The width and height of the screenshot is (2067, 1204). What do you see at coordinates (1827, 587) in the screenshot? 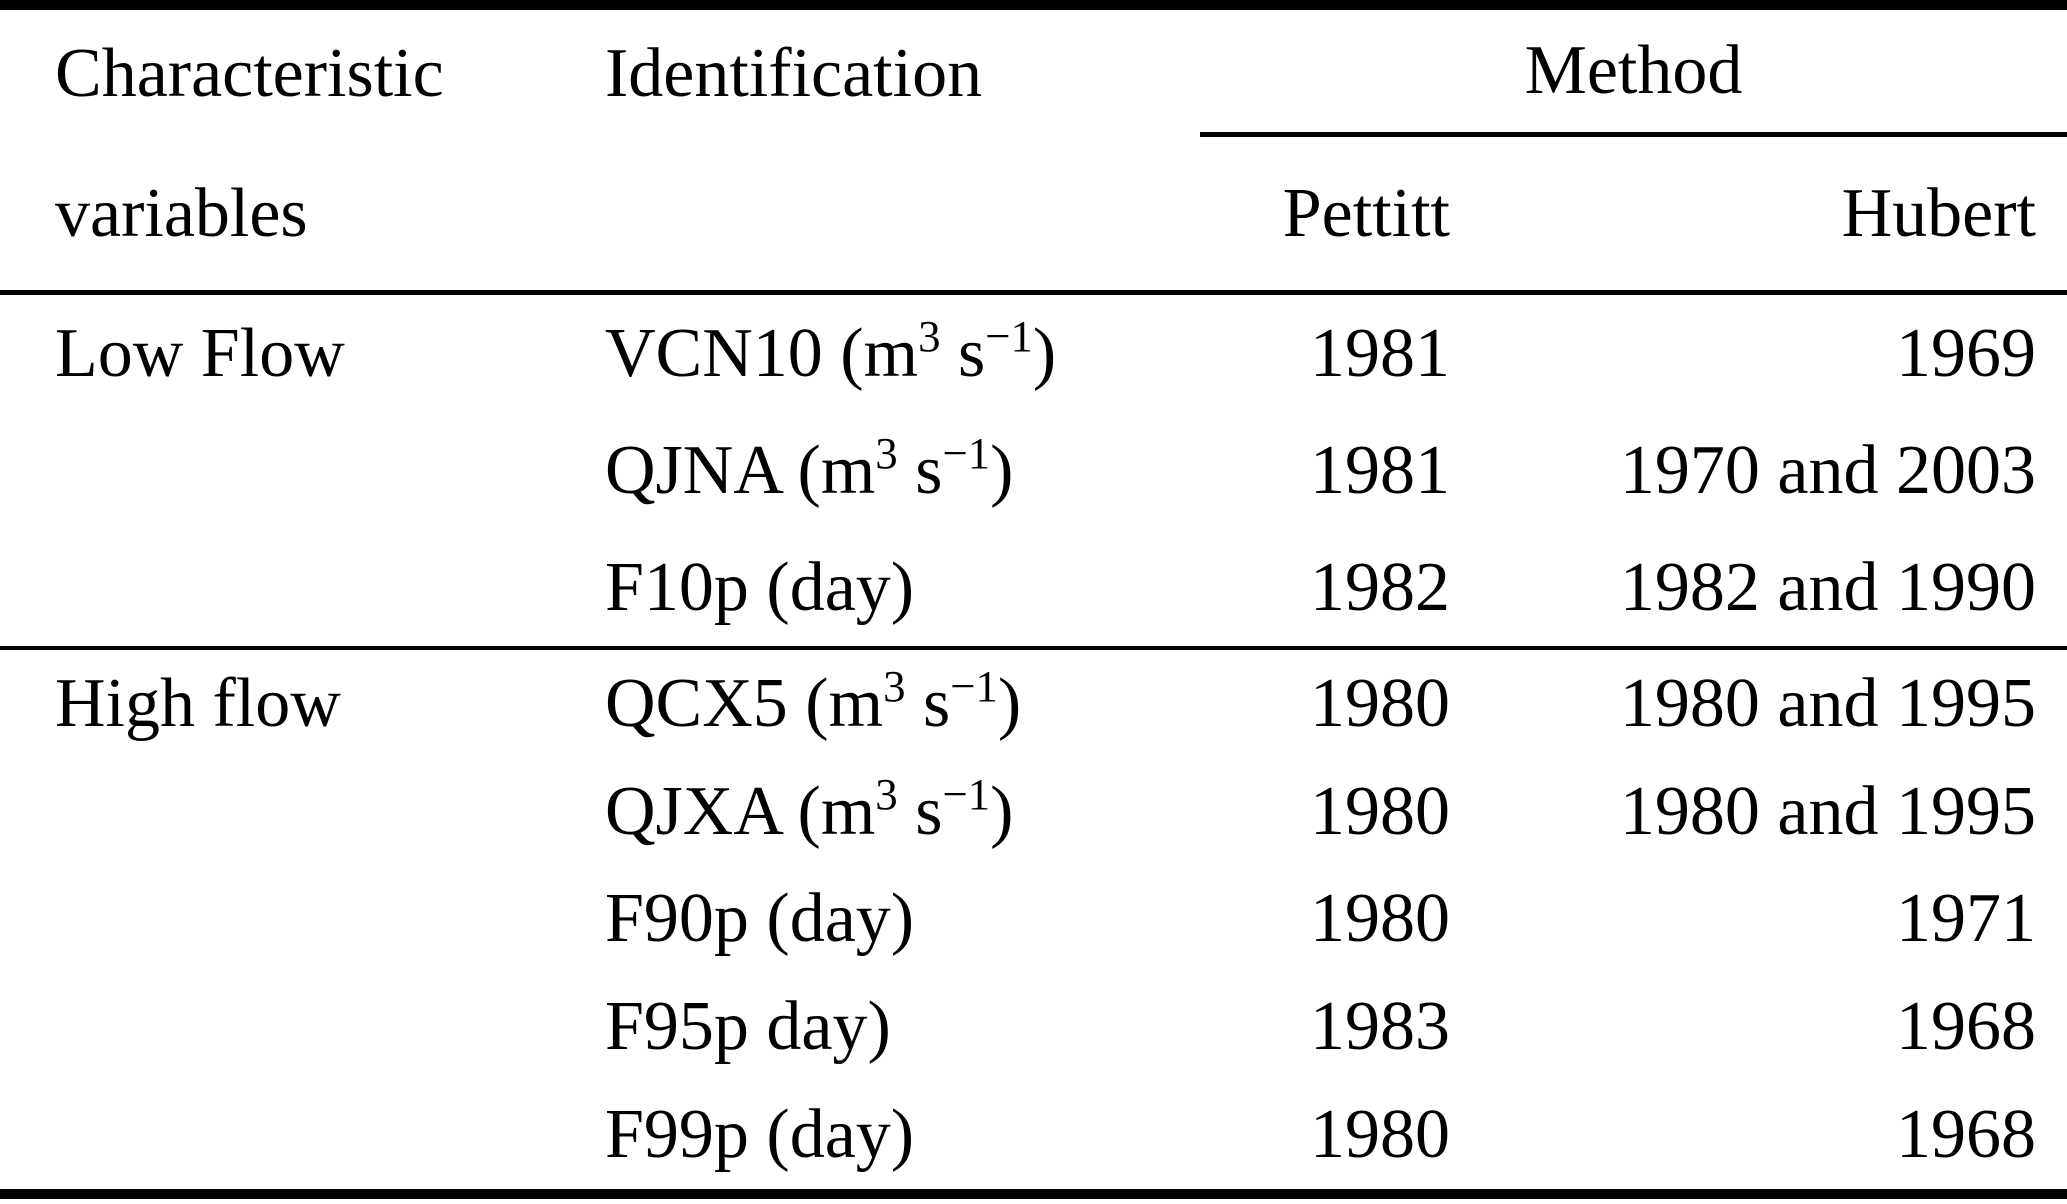
I see `hubert-year-cell: 1982 and 1990` at bounding box center [1827, 587].